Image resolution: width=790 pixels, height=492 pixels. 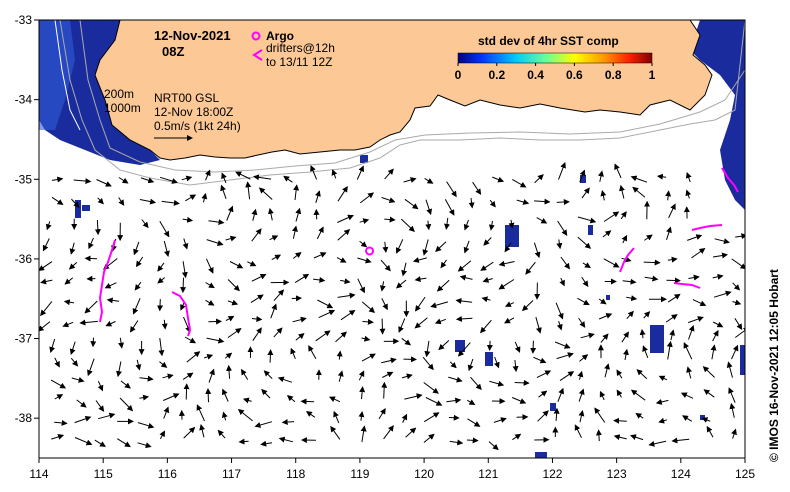 I want to click on y-tick-label: -38, so click(x=24, y=418).